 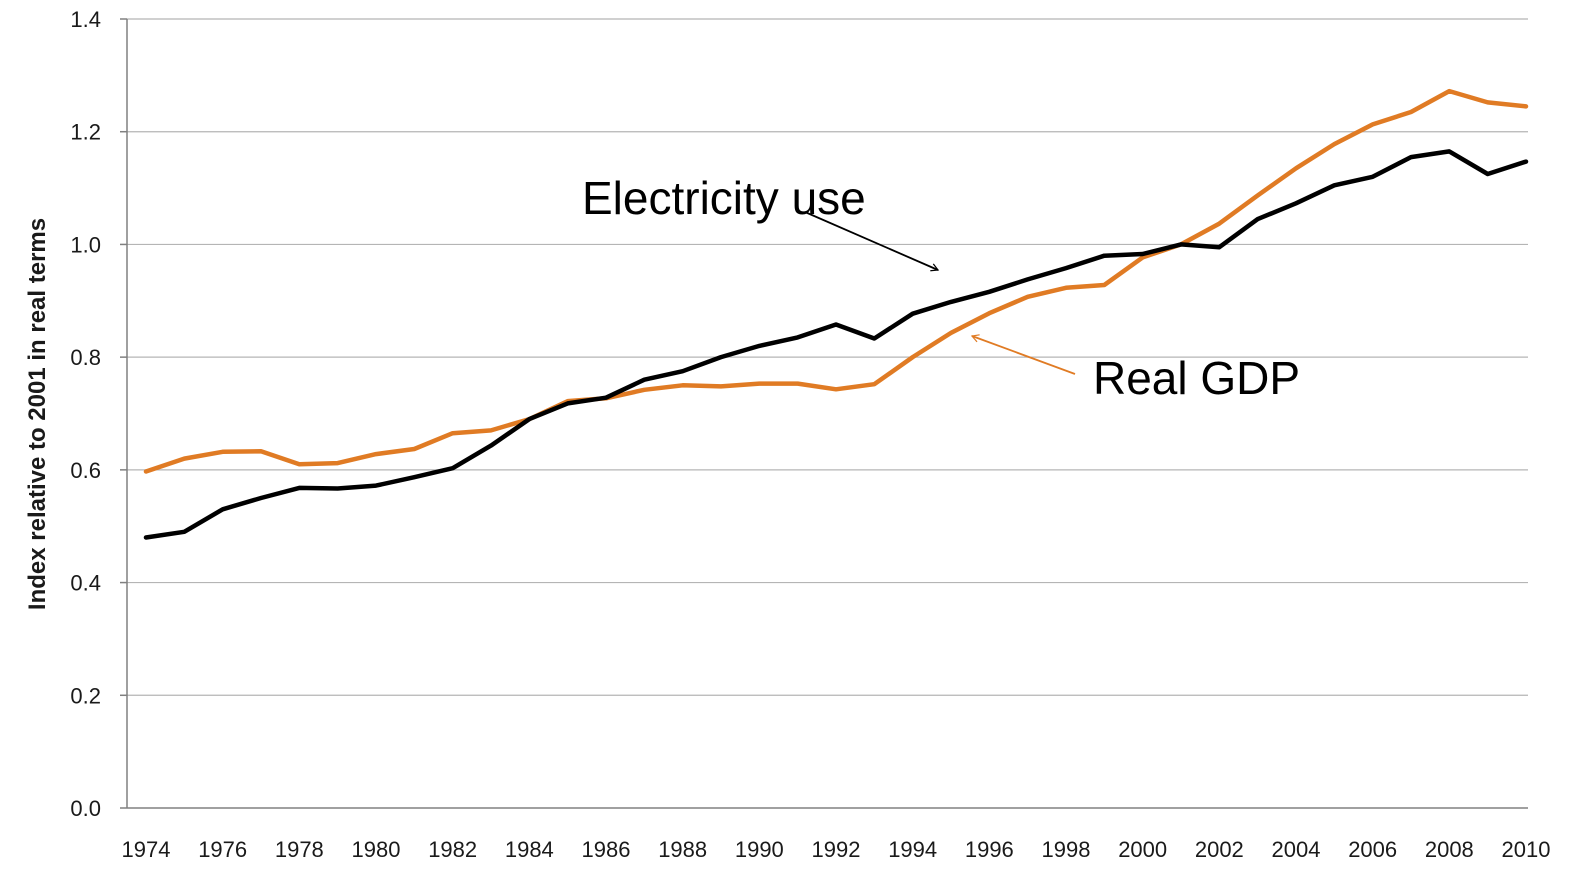 What do you see at coordinates (222, 849) in the screenshot?
I see `x-tick-label: 1976` at bounding box center [222, 849].